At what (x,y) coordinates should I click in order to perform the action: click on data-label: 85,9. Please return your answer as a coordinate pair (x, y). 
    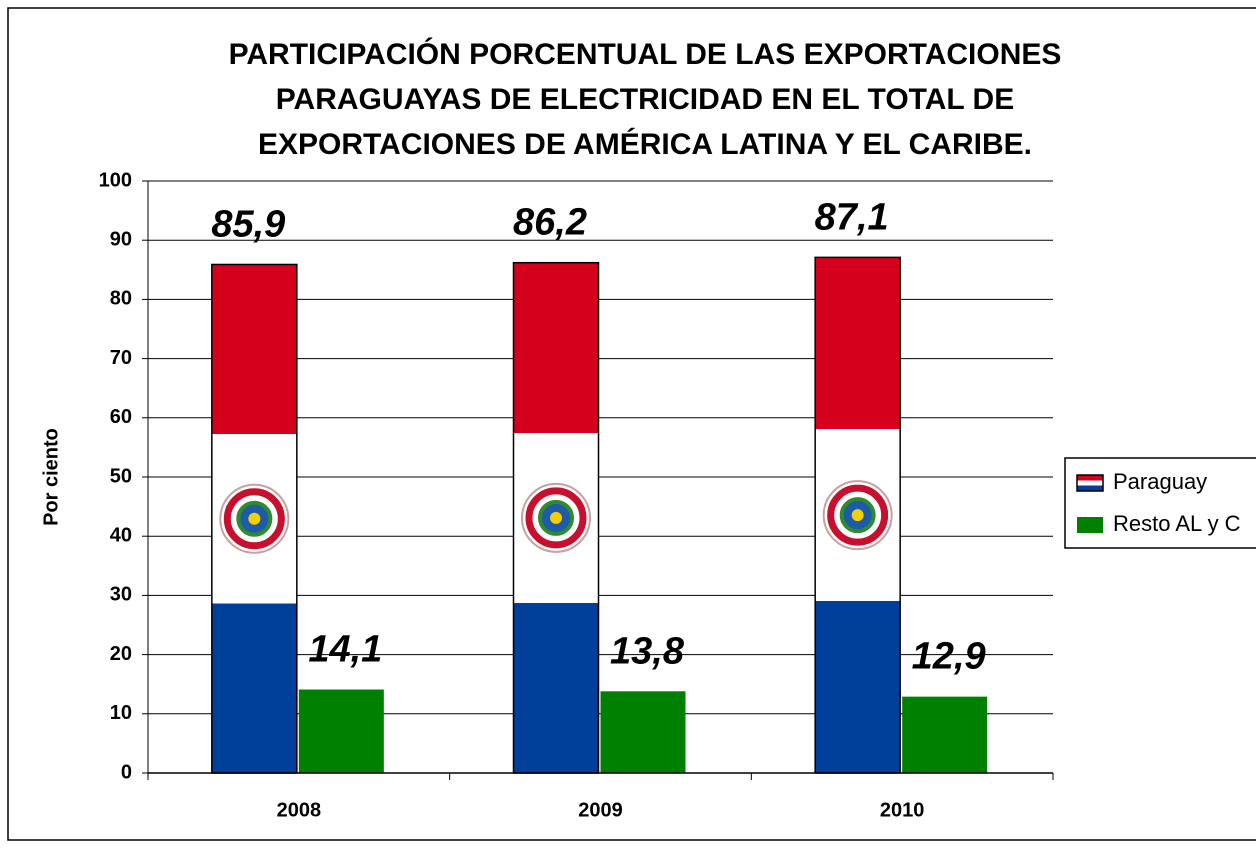
    Looking at the image, I should click on (248, 225).